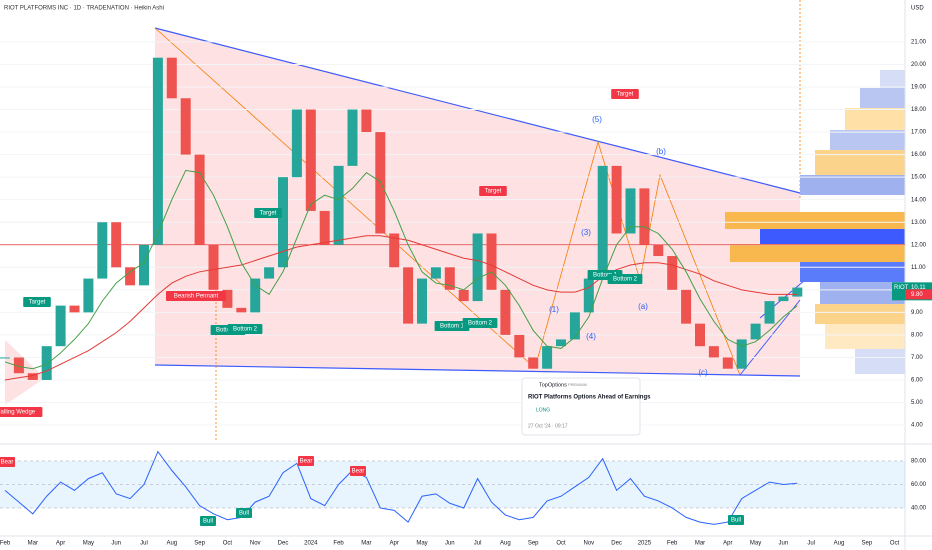 This screenshot has width=932, height=550. What do you see at coordinates (505, 544) in the screenshot?
I see `x-tick-label: Aug` at bounding box center [505, 544].